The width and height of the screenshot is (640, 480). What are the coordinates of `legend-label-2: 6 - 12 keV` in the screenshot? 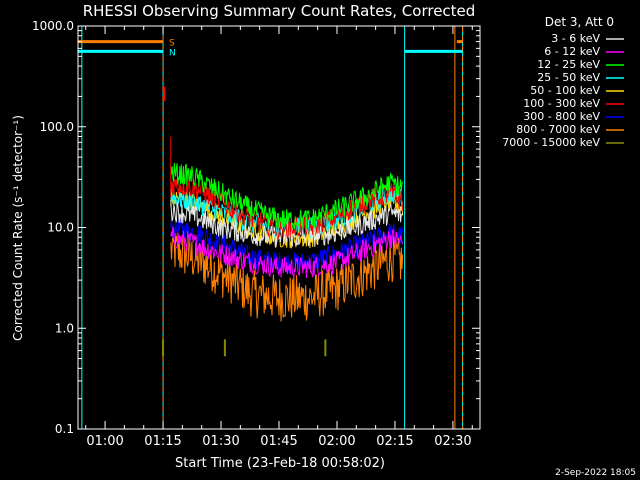 It's located at (572, 51).